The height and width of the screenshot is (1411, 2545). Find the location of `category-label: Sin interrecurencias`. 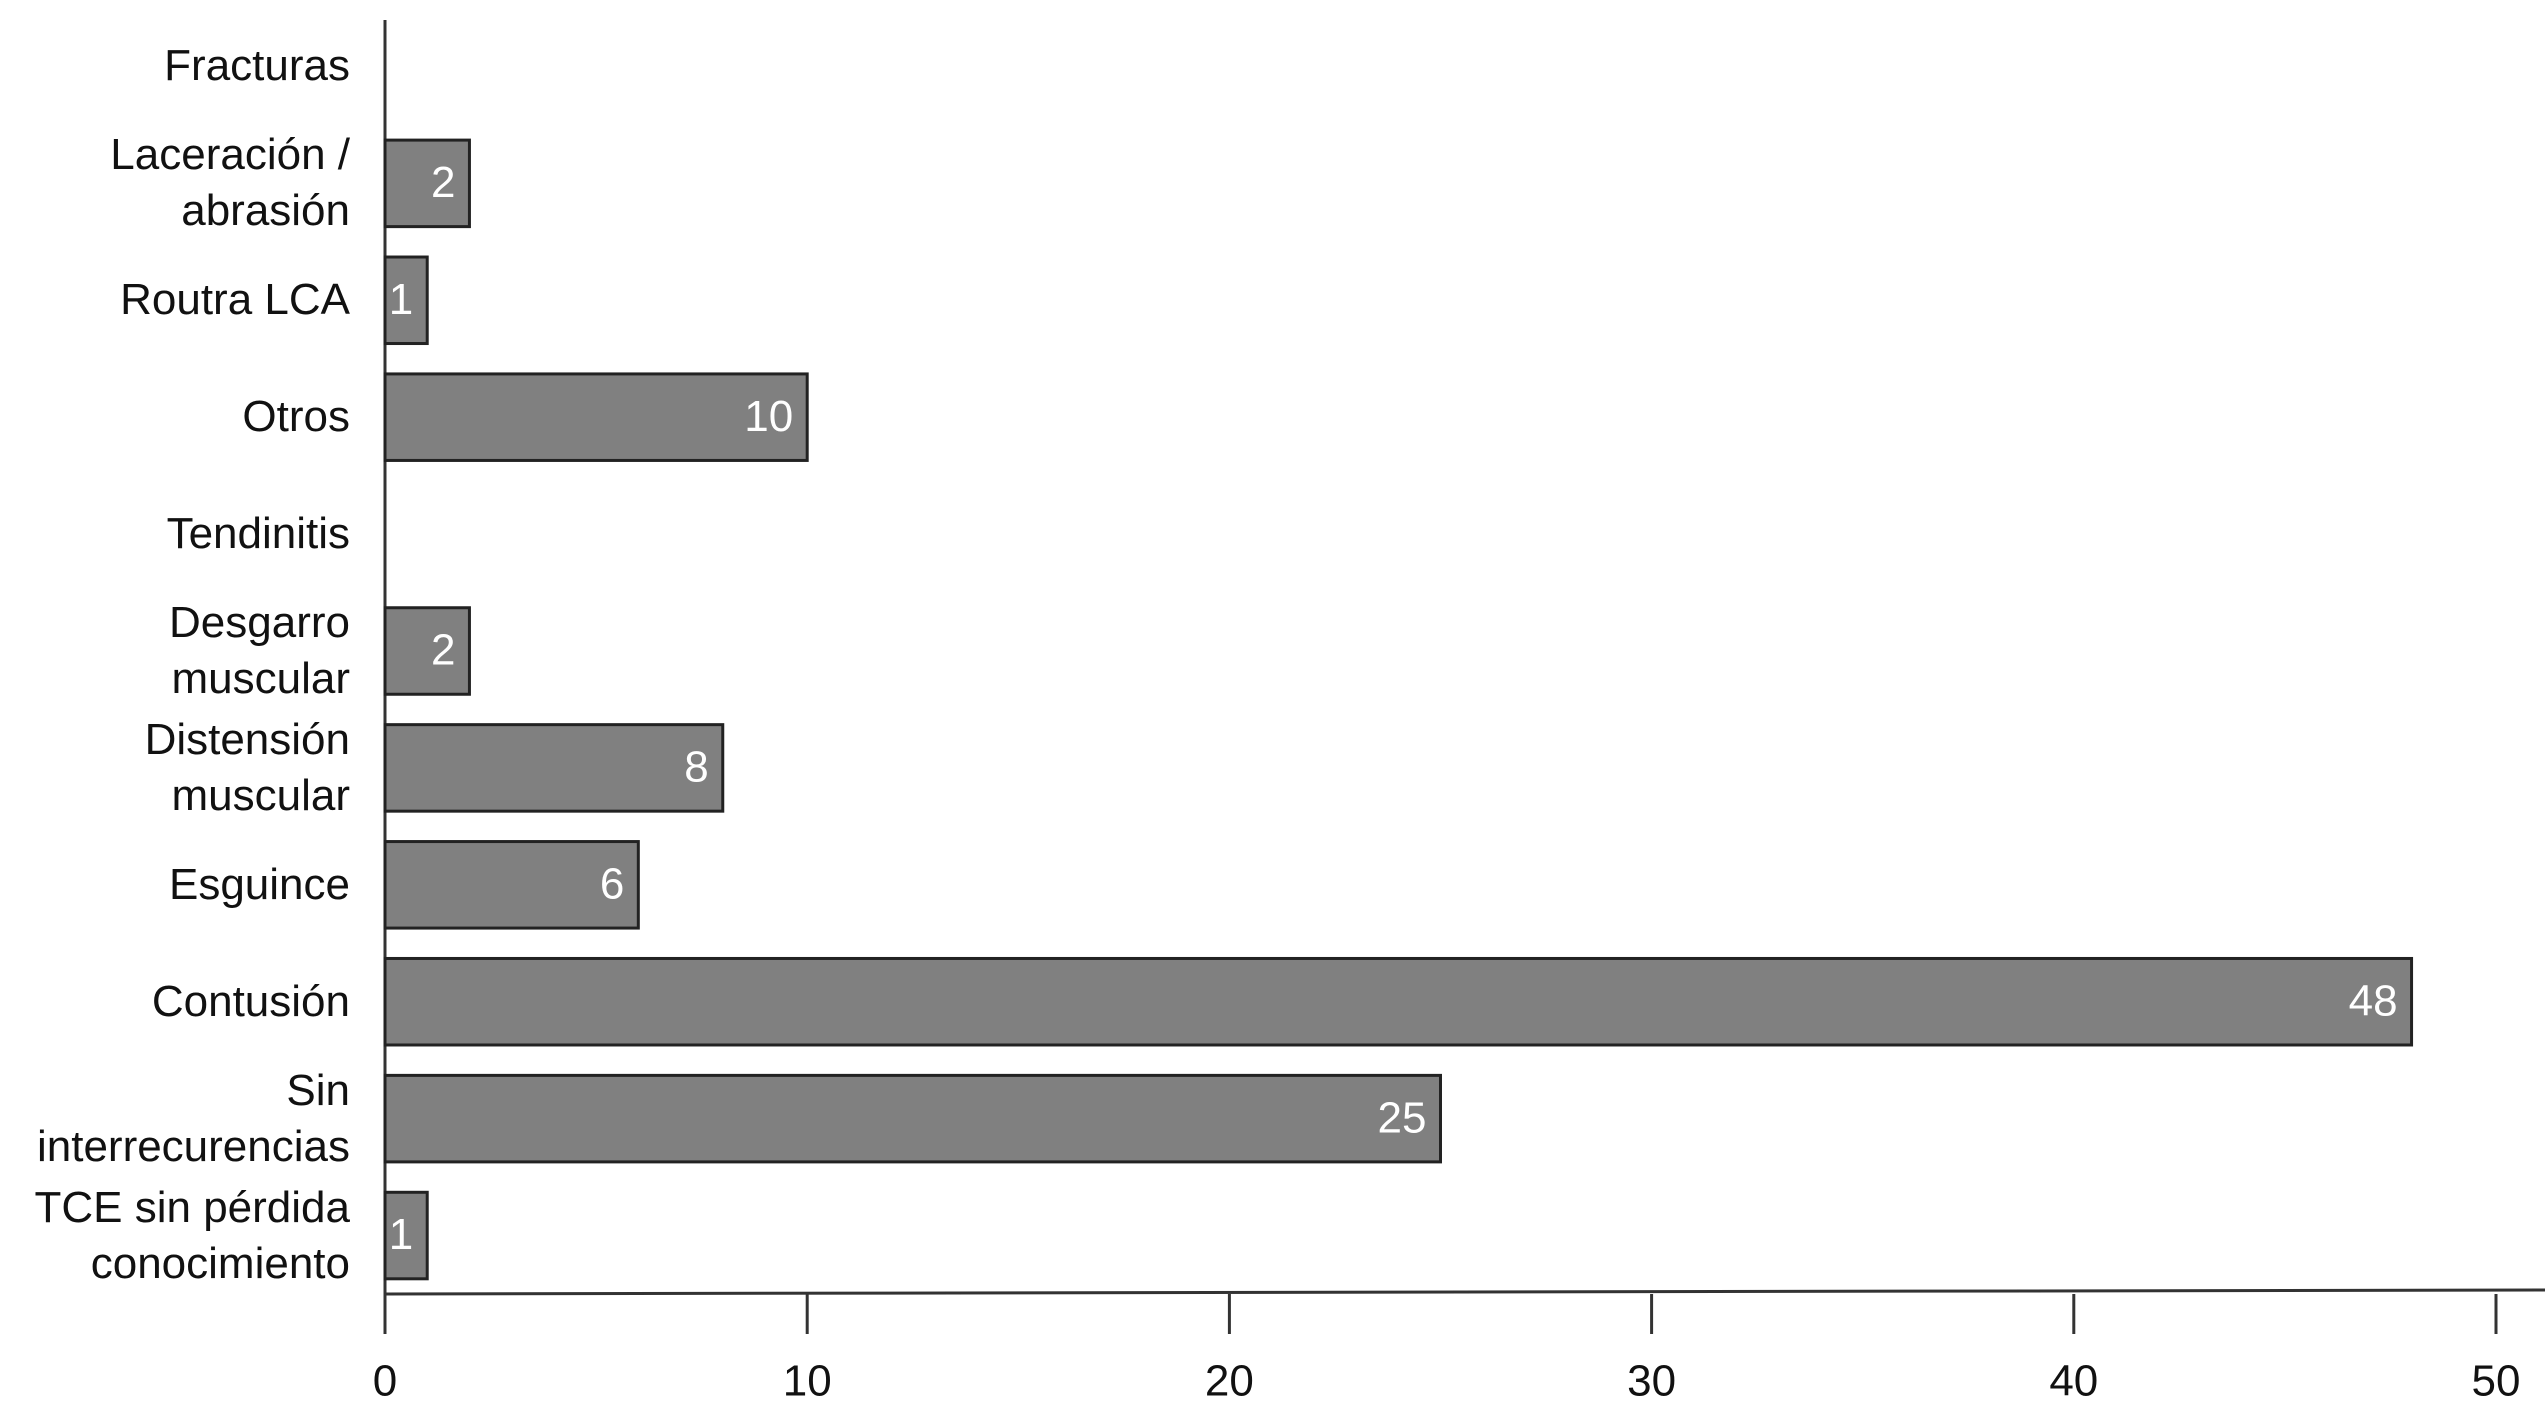

category-label: Sin interrecurencias is located at coordinates (193, 1118).